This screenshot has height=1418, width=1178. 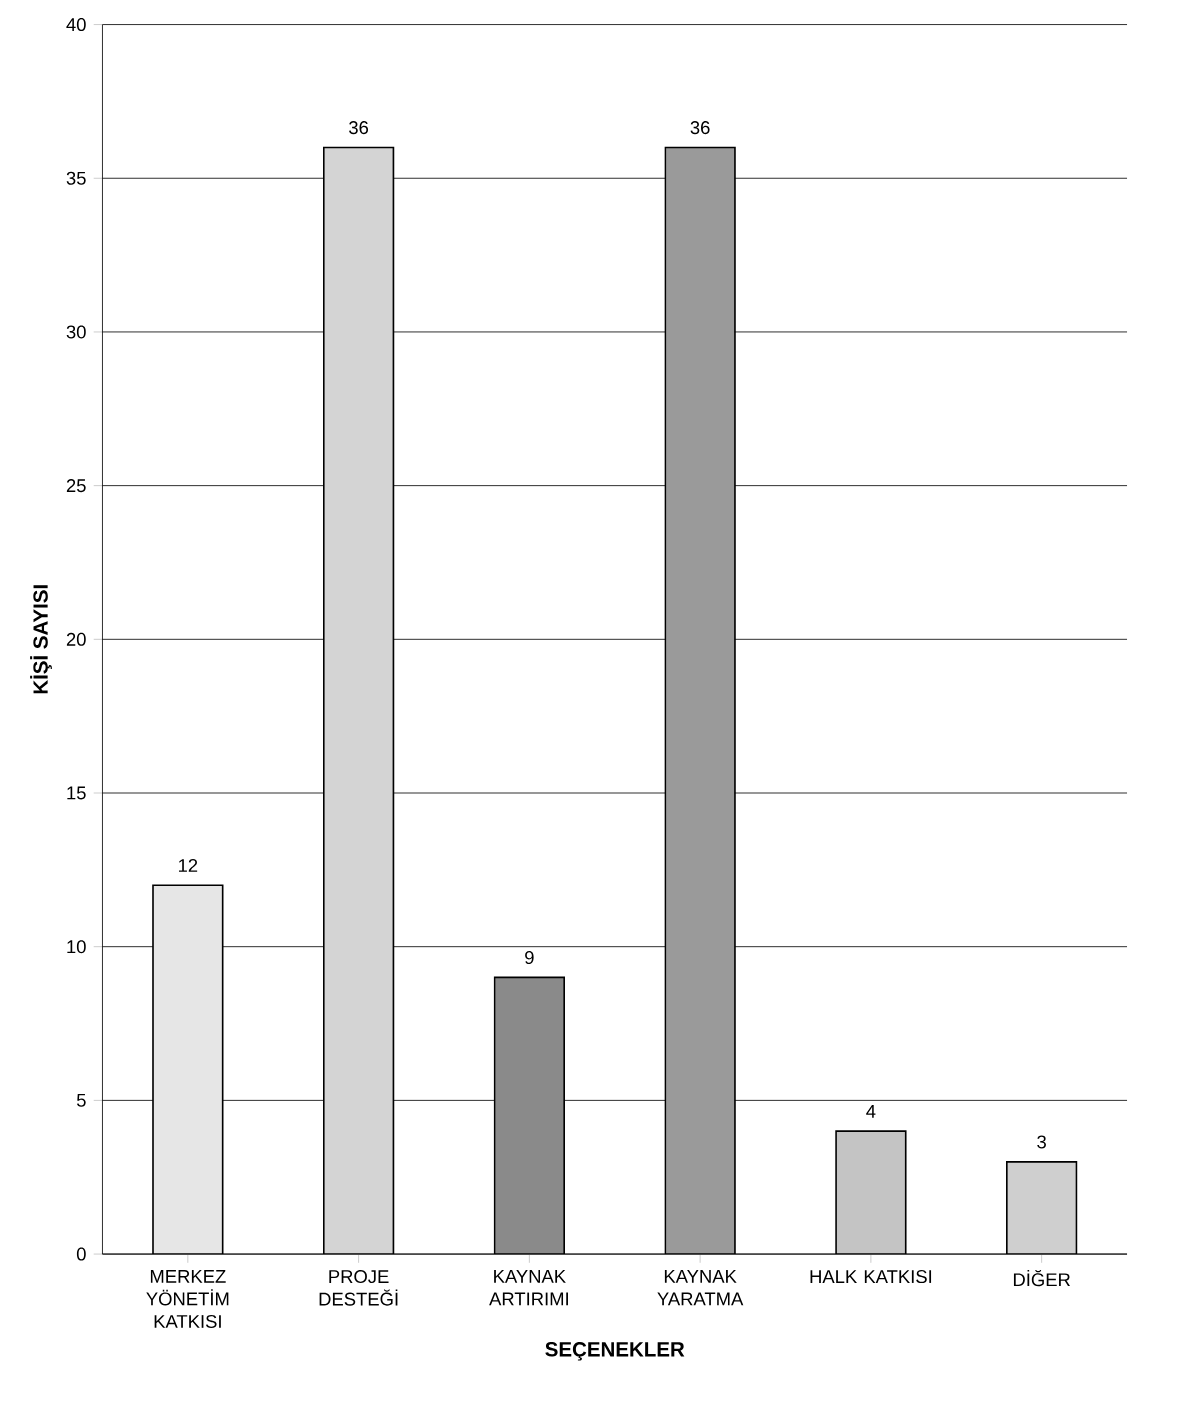 I want to click on data-label: 4, so click(x=871, y=1111).